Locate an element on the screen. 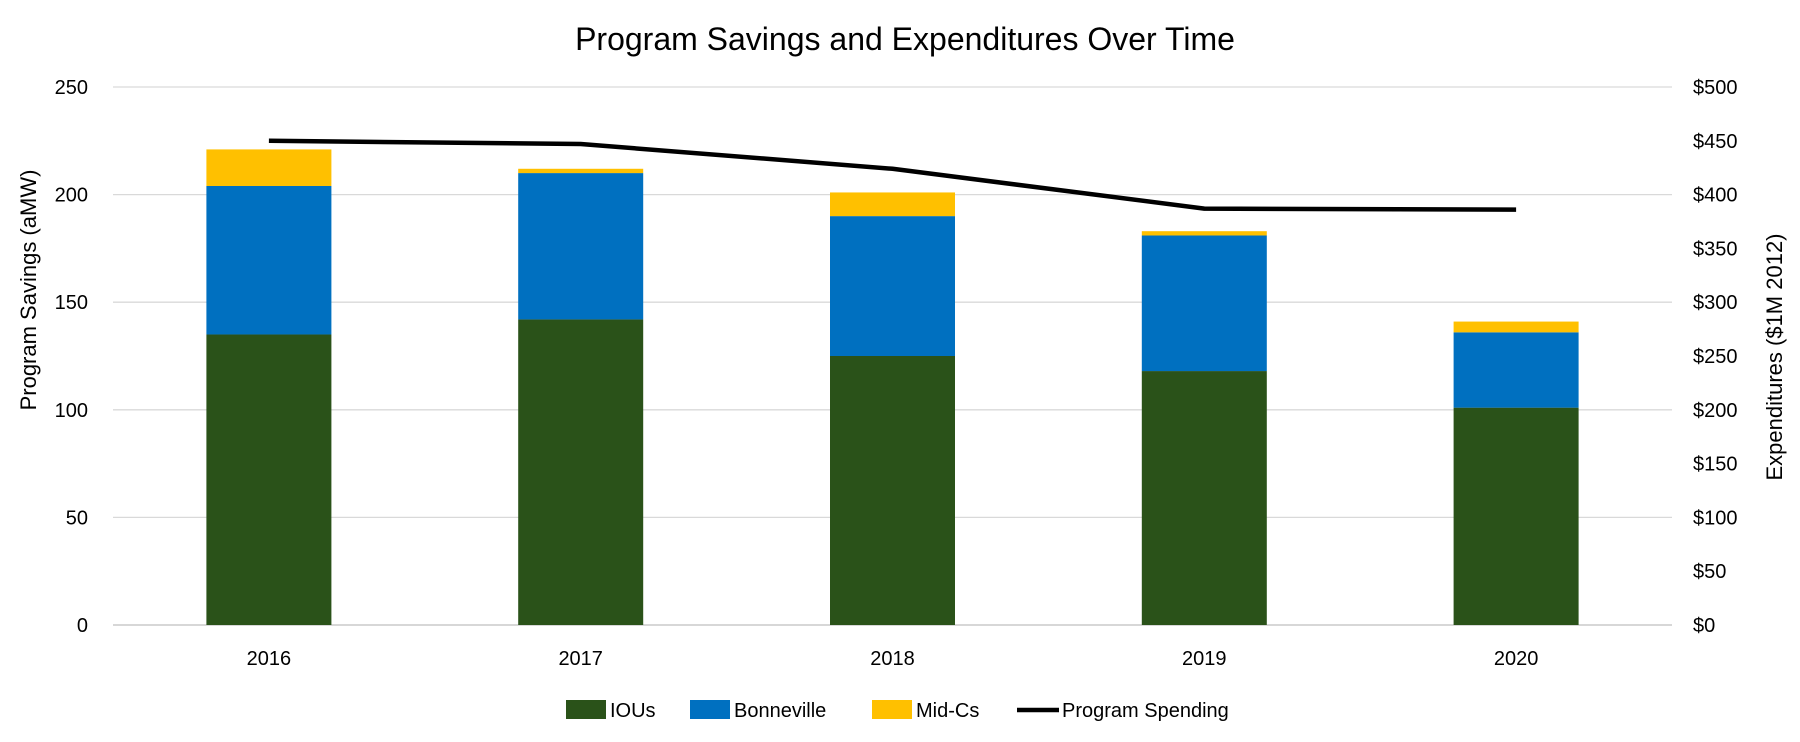 This screenshot has height=742, width=1800. y-tick-label-left: 0 is located at coordinates (82, 626).